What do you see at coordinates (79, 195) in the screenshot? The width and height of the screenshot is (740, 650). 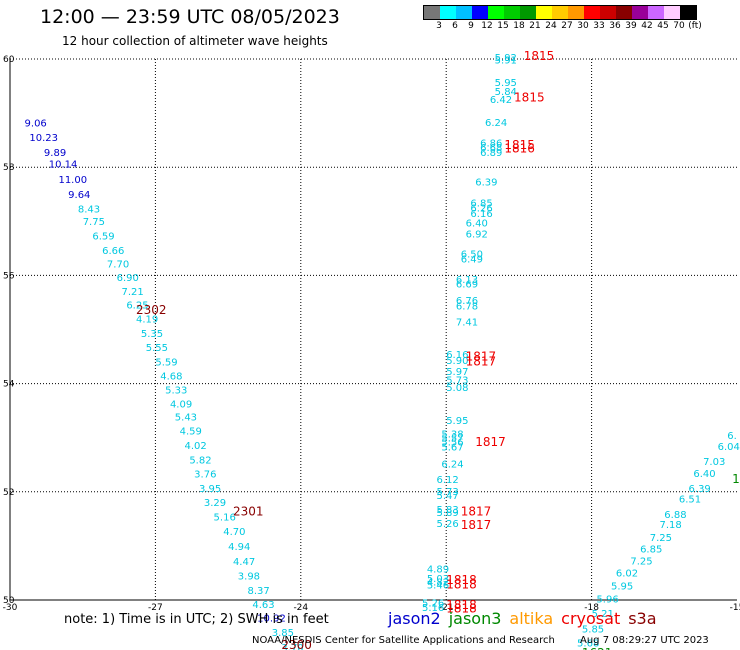 I see `wave-height-label: 9.64` at bounding box center [79, 195].